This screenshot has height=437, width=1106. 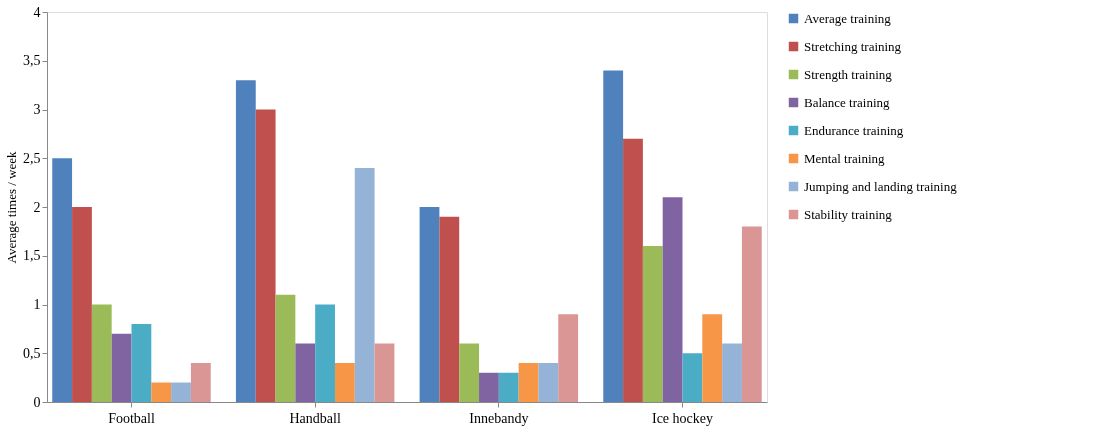 What do you see at coordinates (37, 207) in the screenshot?
I see `y-tick-label: 2` at bounding box center [37, 207].